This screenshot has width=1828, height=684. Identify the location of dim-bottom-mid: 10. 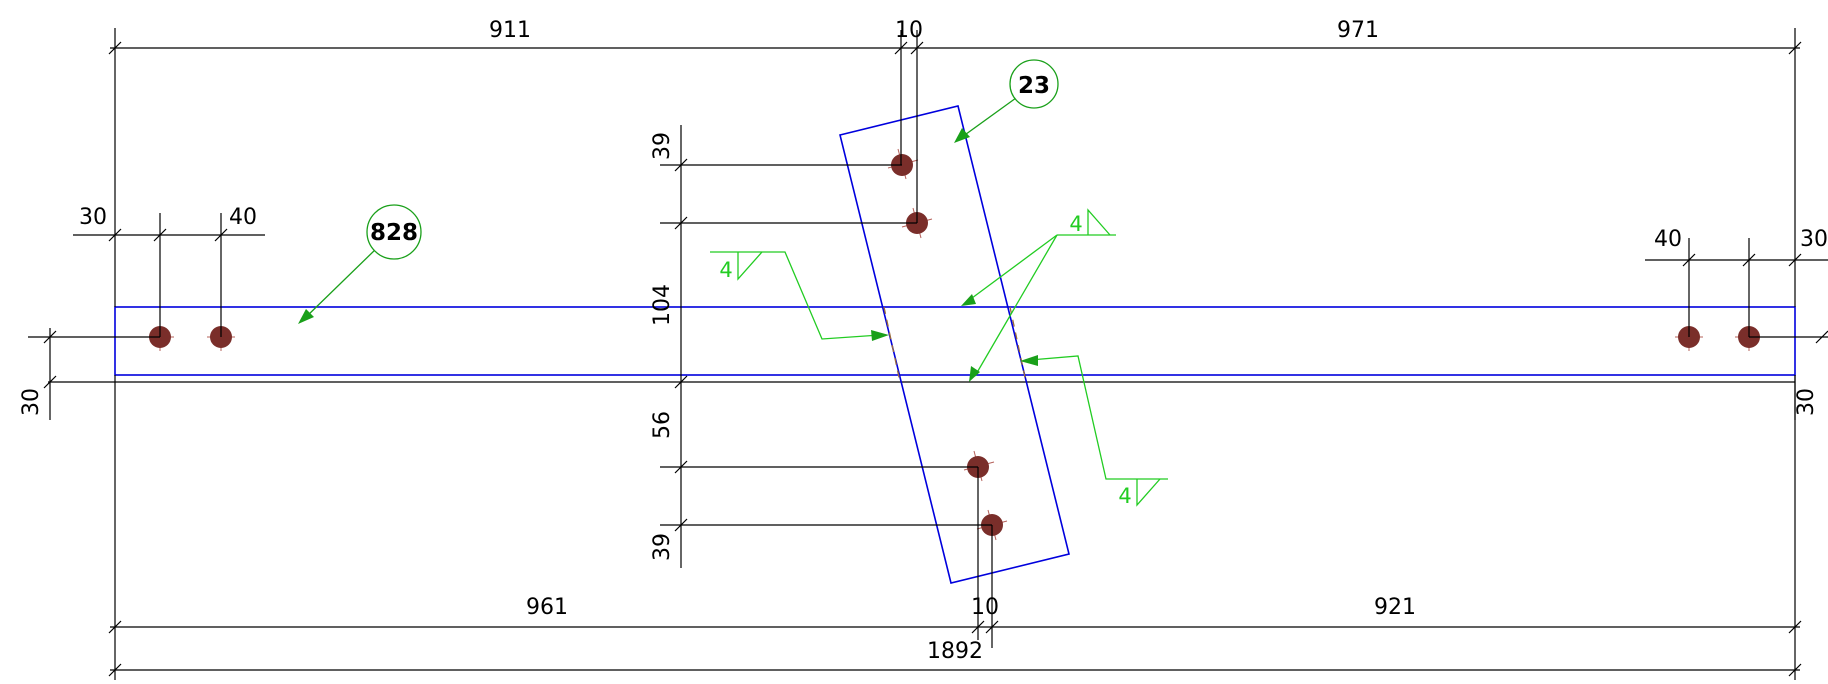
(985, 607).